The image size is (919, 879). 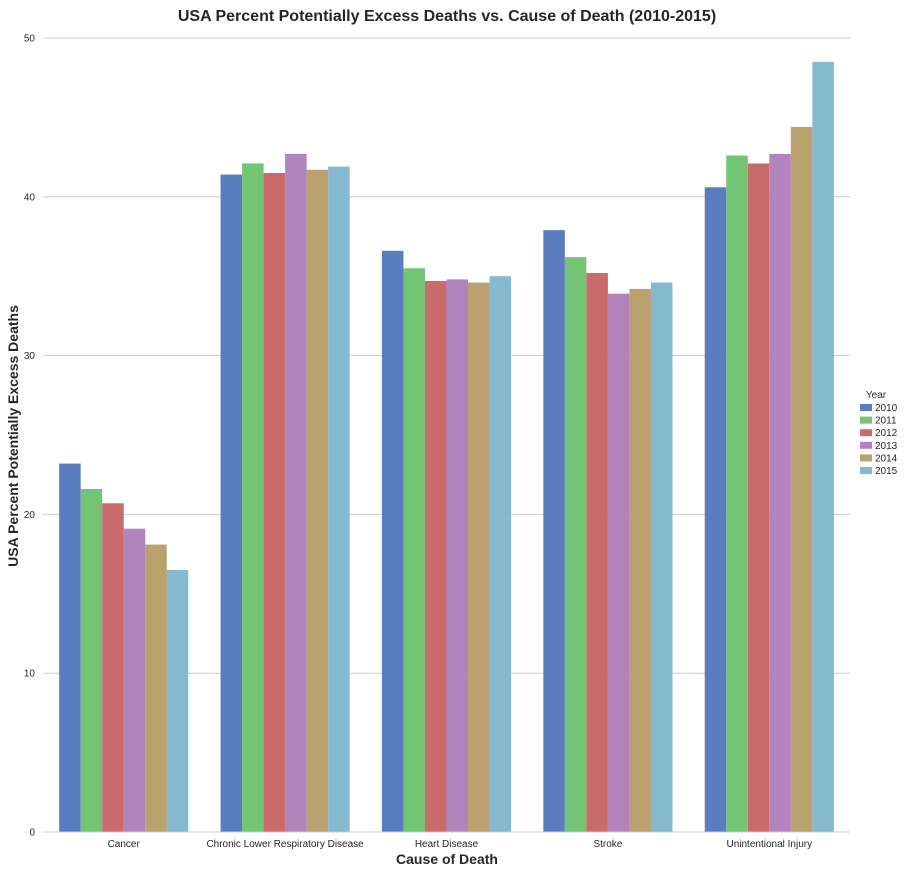 I want to click on bar-stroke-2011, so click(x=575, y=544).